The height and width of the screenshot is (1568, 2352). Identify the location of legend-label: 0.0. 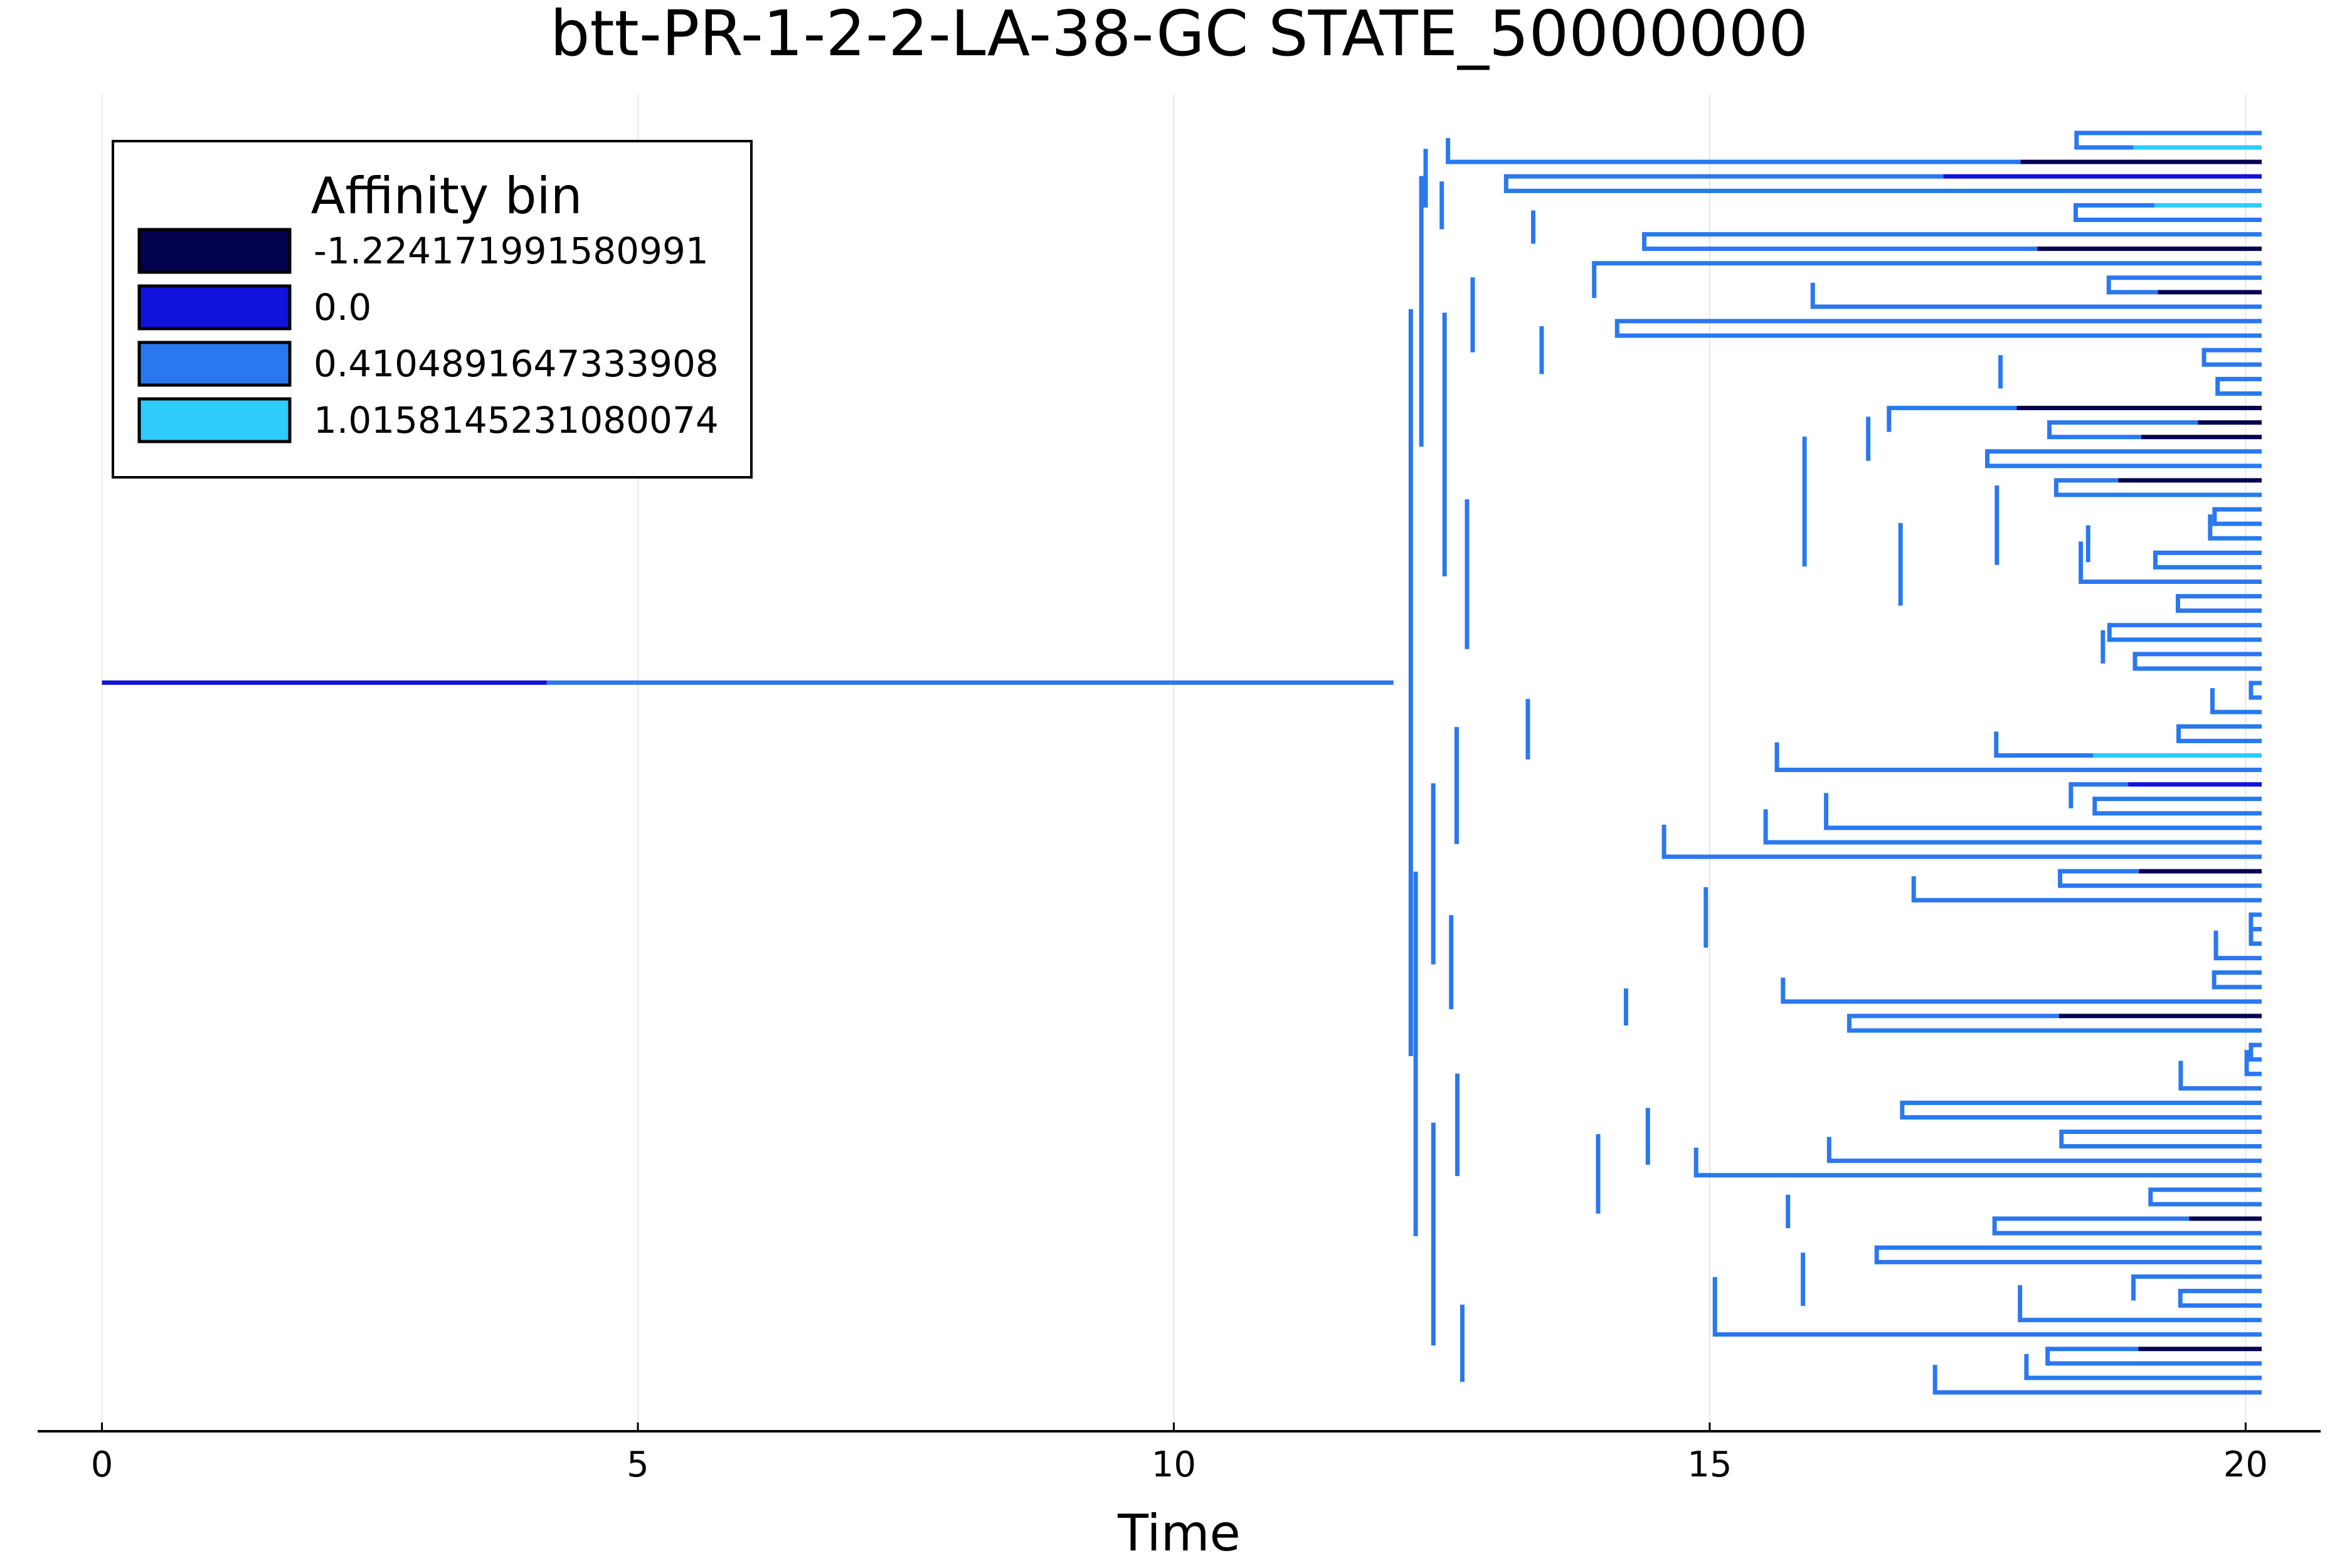
(342, 307).